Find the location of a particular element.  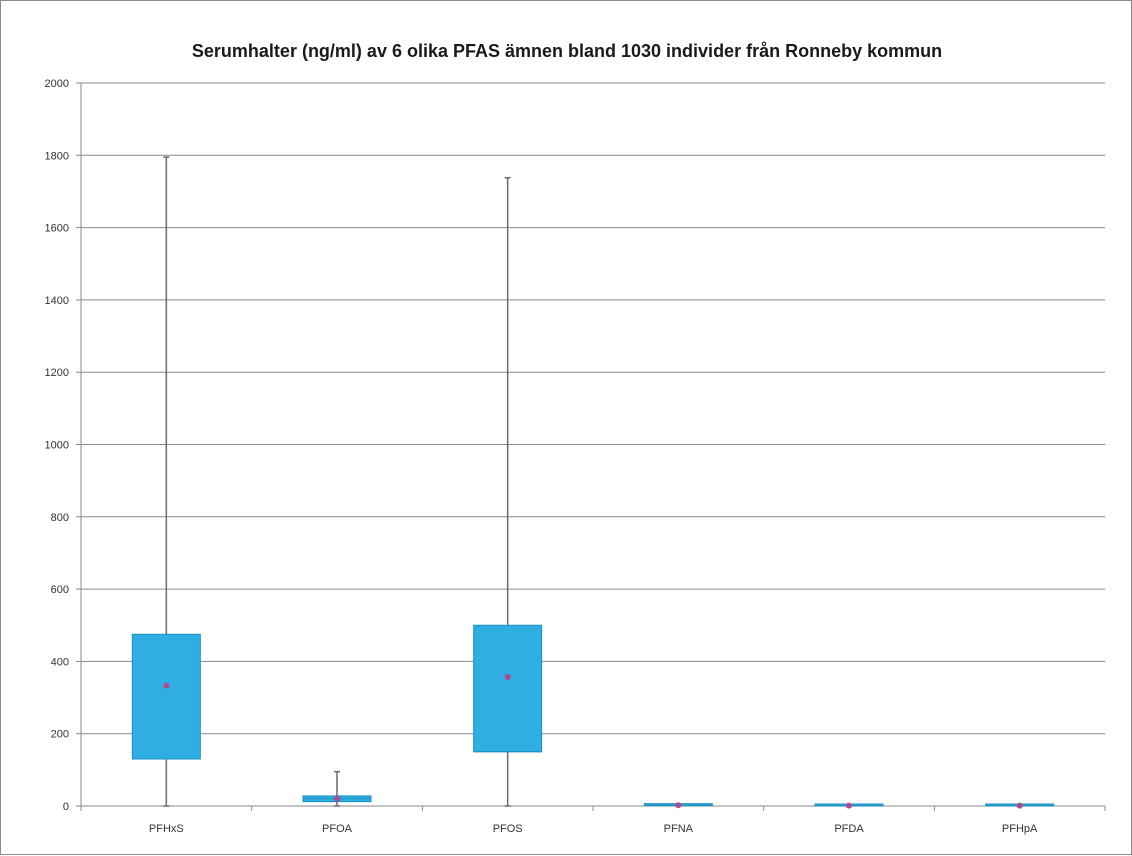

x-category-label: PFOA is located at coordinates (337, 829).